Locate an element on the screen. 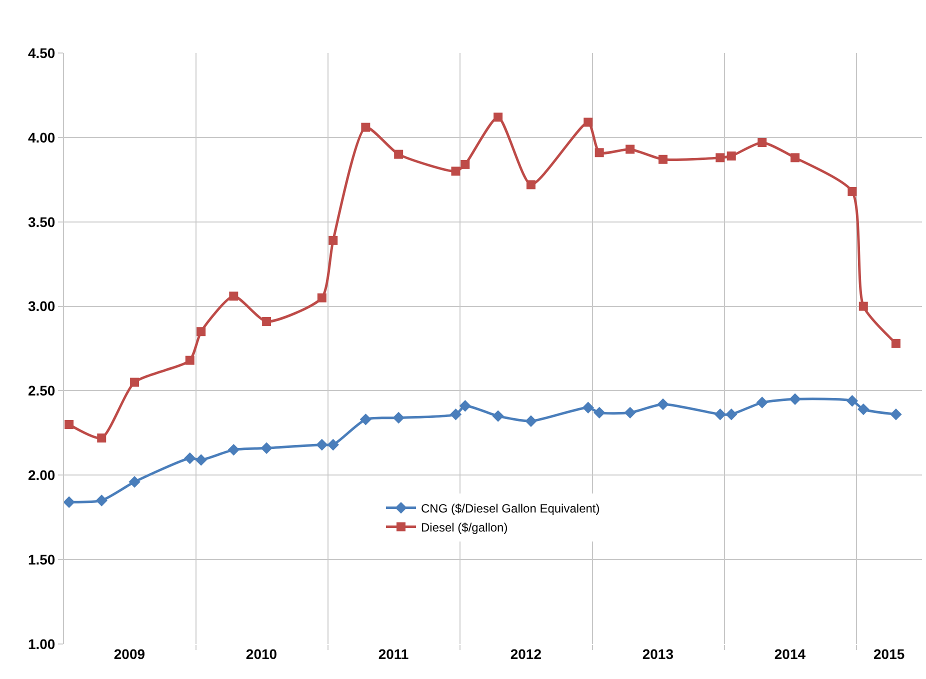 The width and height of the screenshot is (926, 679). x-tick-label: 2009 is located at coordinates (130, 654).